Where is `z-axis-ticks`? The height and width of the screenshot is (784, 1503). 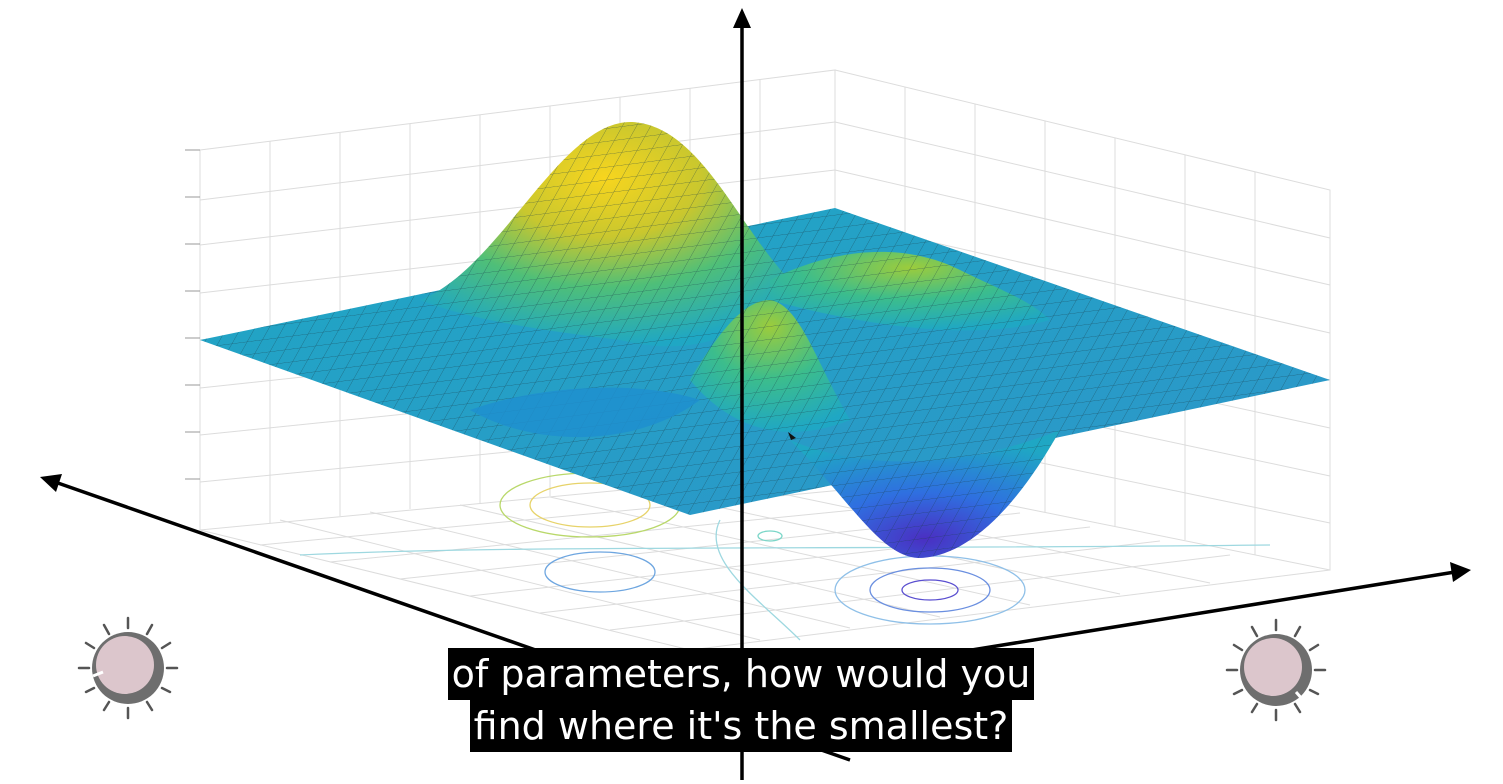 z-axis-ticks is located at coordinates (192, 314).